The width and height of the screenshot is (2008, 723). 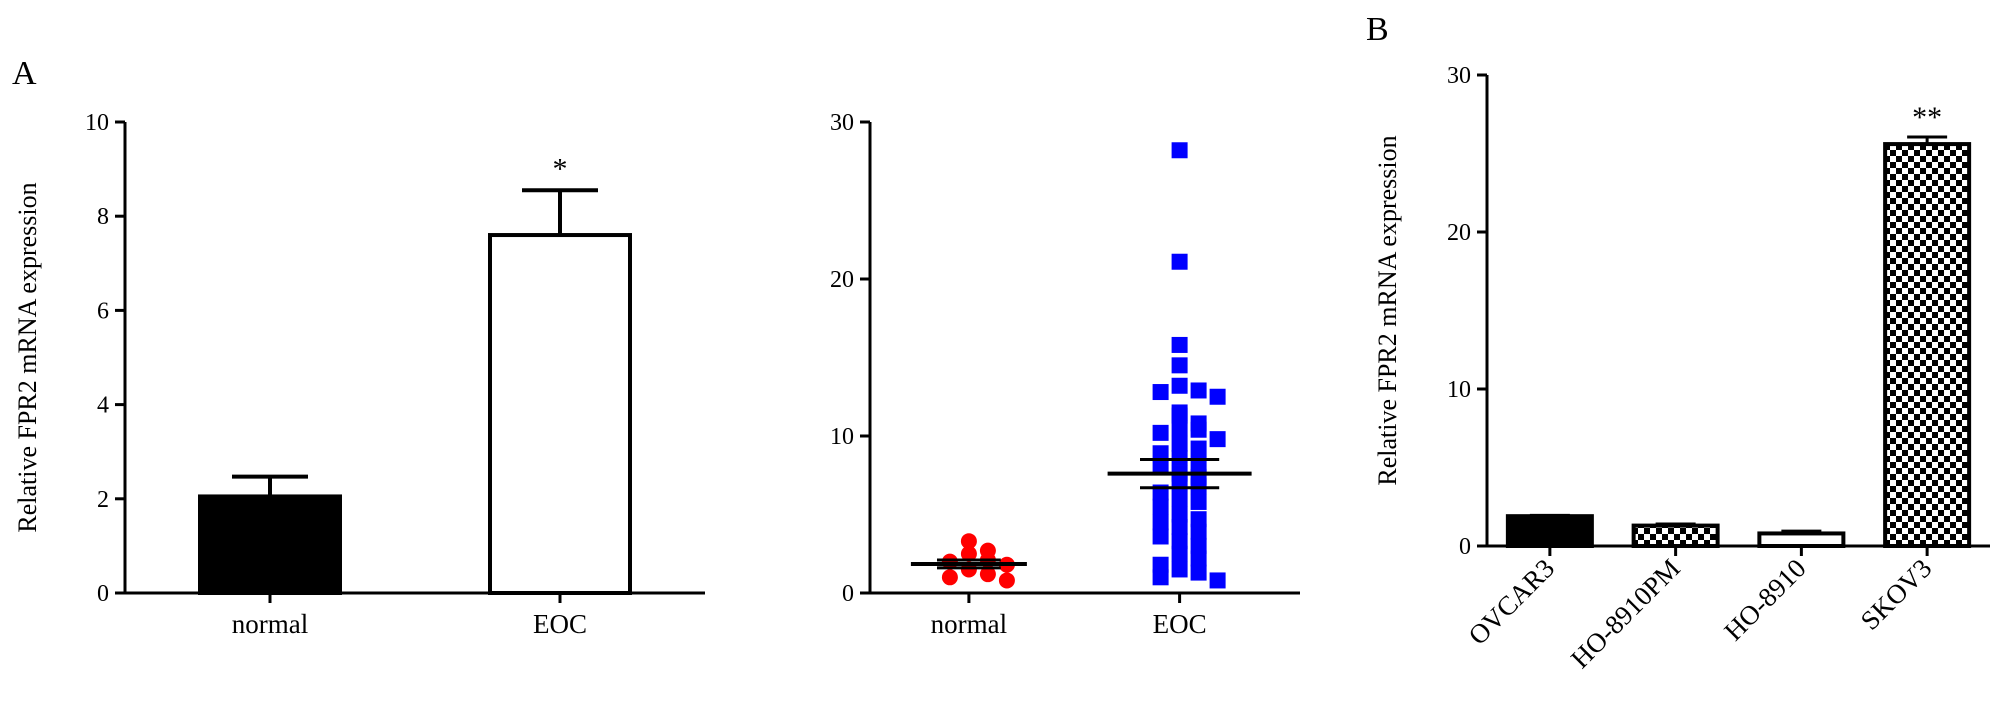 What do you see at coordinates (1549, 531) in the screenshot?
I see `bar-ovcar3` at bounding box center [1549, 531].